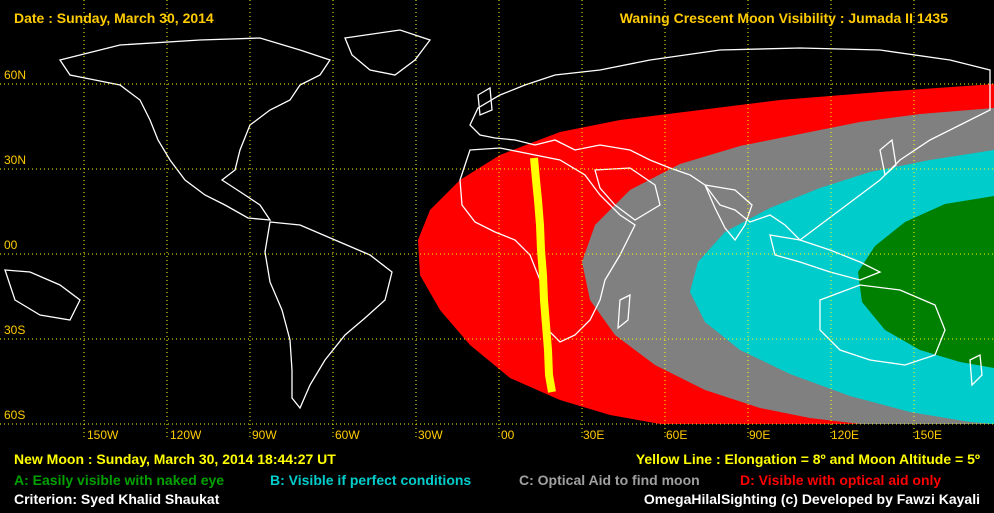 This screenshot has height=513, width=994. What do you see at coordinates (430, 435) in the screenshot?
I see `lon-label-30w: 30W` at bounding box center [430, 435].